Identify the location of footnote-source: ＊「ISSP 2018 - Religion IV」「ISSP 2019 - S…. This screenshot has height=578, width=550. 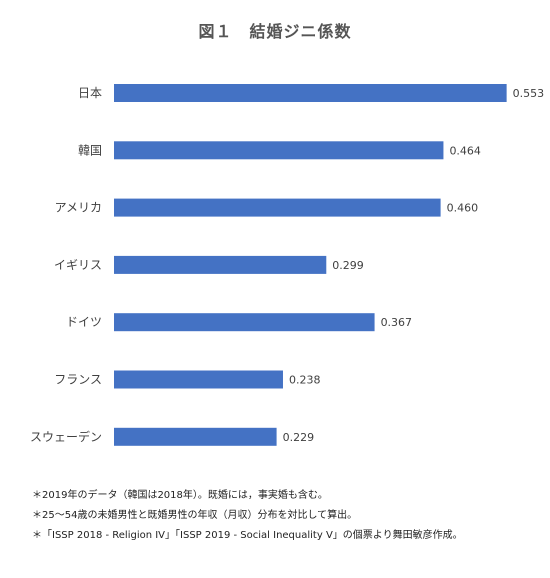
(247, 535).